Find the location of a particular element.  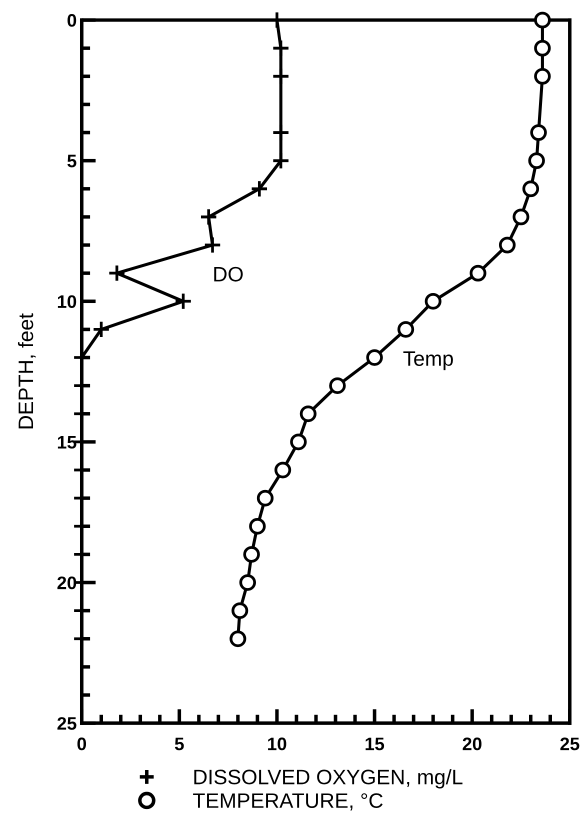

x-tick-label: 5 is located at coordinates (179, 744).